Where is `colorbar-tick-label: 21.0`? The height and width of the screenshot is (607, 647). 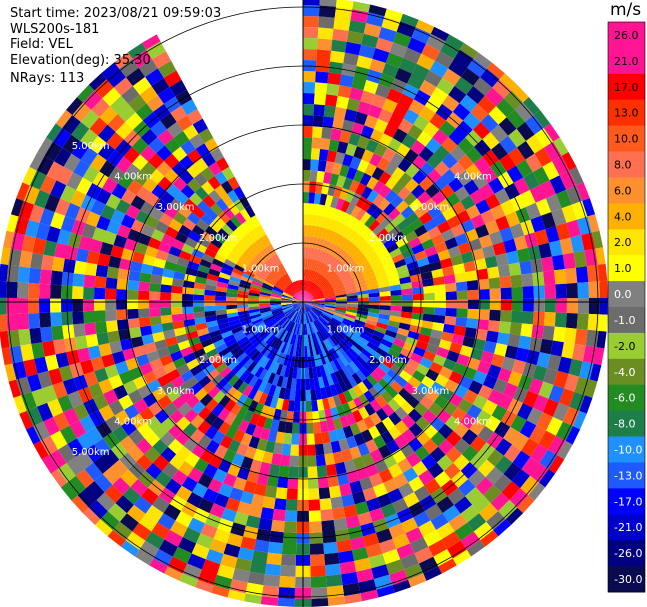 colorbar-tick-label: 21.0 is located at coordinates (626, 61).